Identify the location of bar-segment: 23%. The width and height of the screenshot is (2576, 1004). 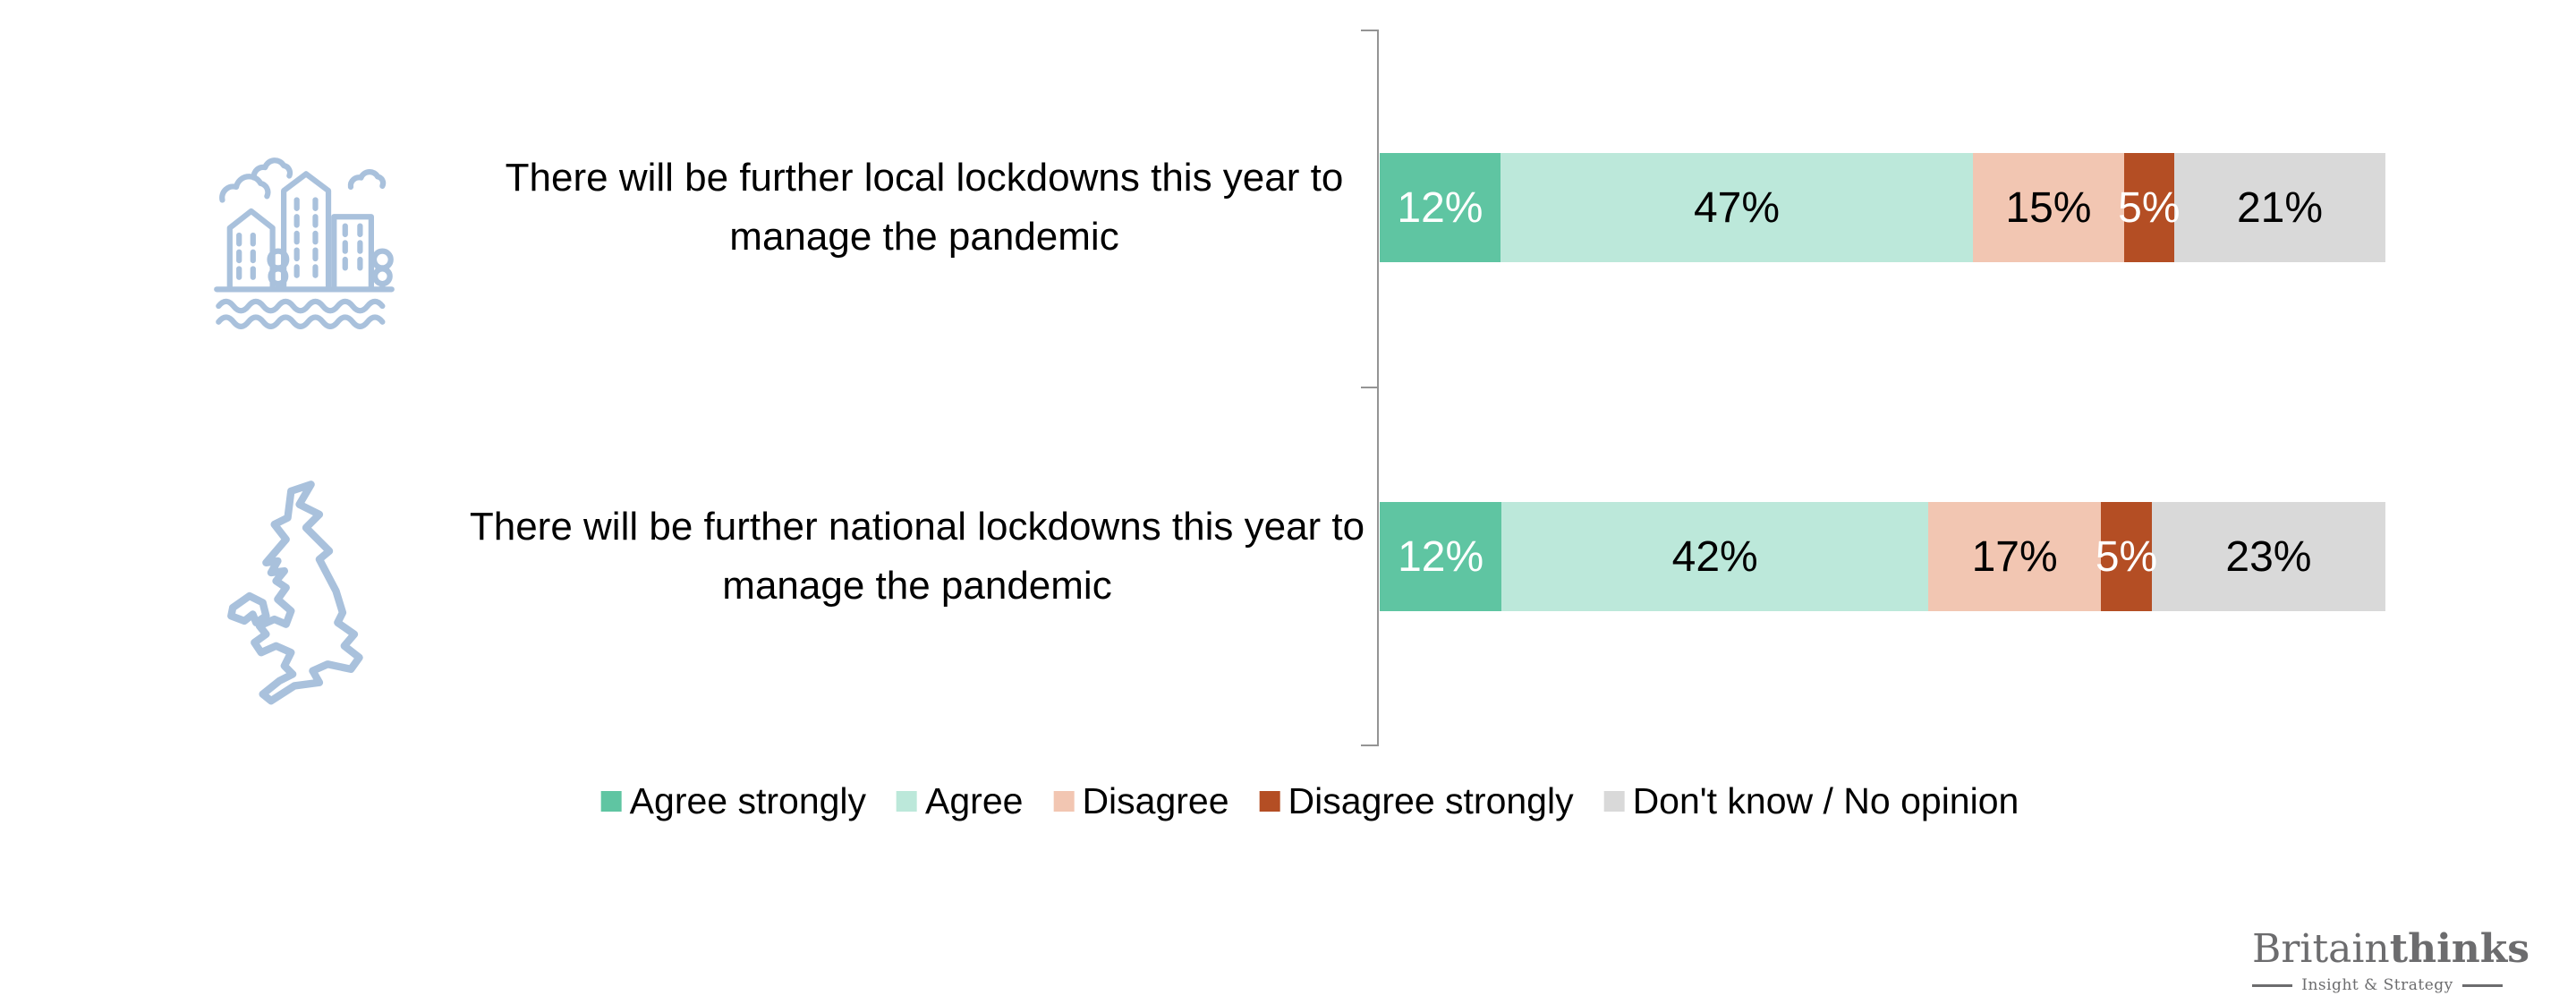
(2268, 556).